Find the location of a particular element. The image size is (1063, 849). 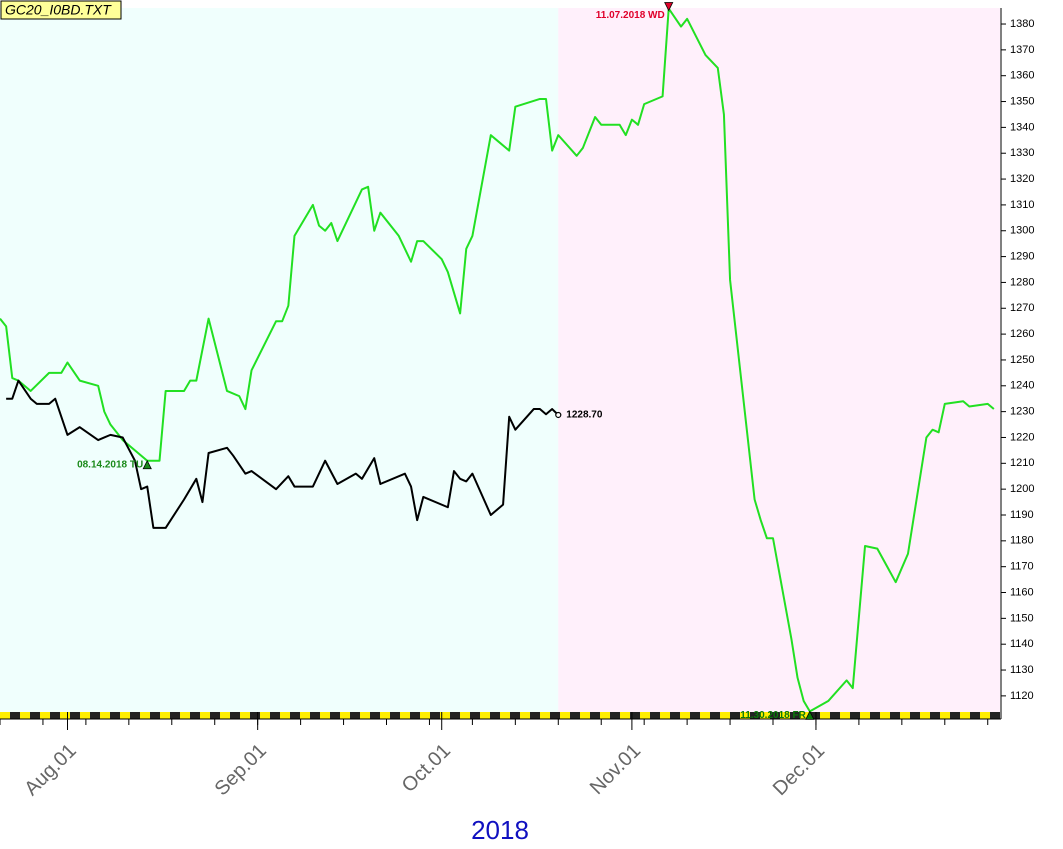

y-tick-label: 1220 is located at coordinates (1022, 437).